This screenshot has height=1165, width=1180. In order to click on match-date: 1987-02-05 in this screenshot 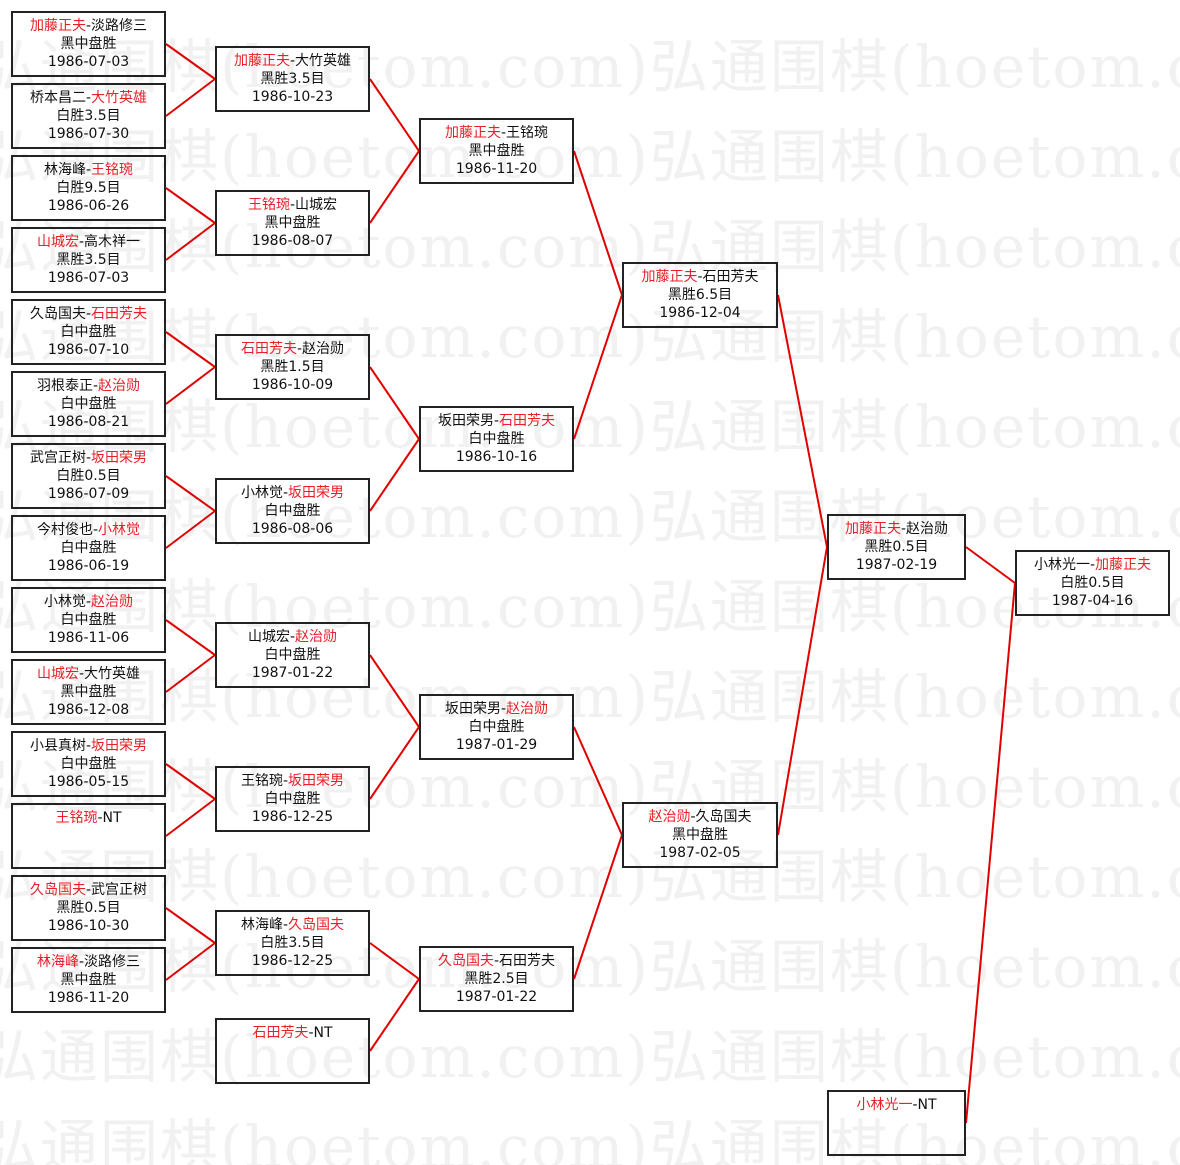, I will do `click(700, 853)`.